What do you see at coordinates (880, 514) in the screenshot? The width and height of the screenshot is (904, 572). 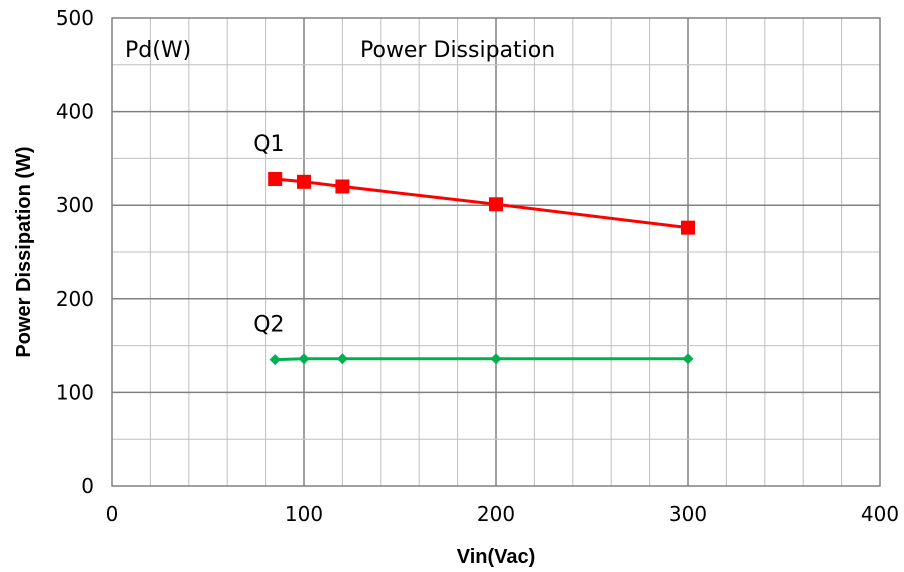 I see `x-tick-label: 400` at bounding box center [880, 514].